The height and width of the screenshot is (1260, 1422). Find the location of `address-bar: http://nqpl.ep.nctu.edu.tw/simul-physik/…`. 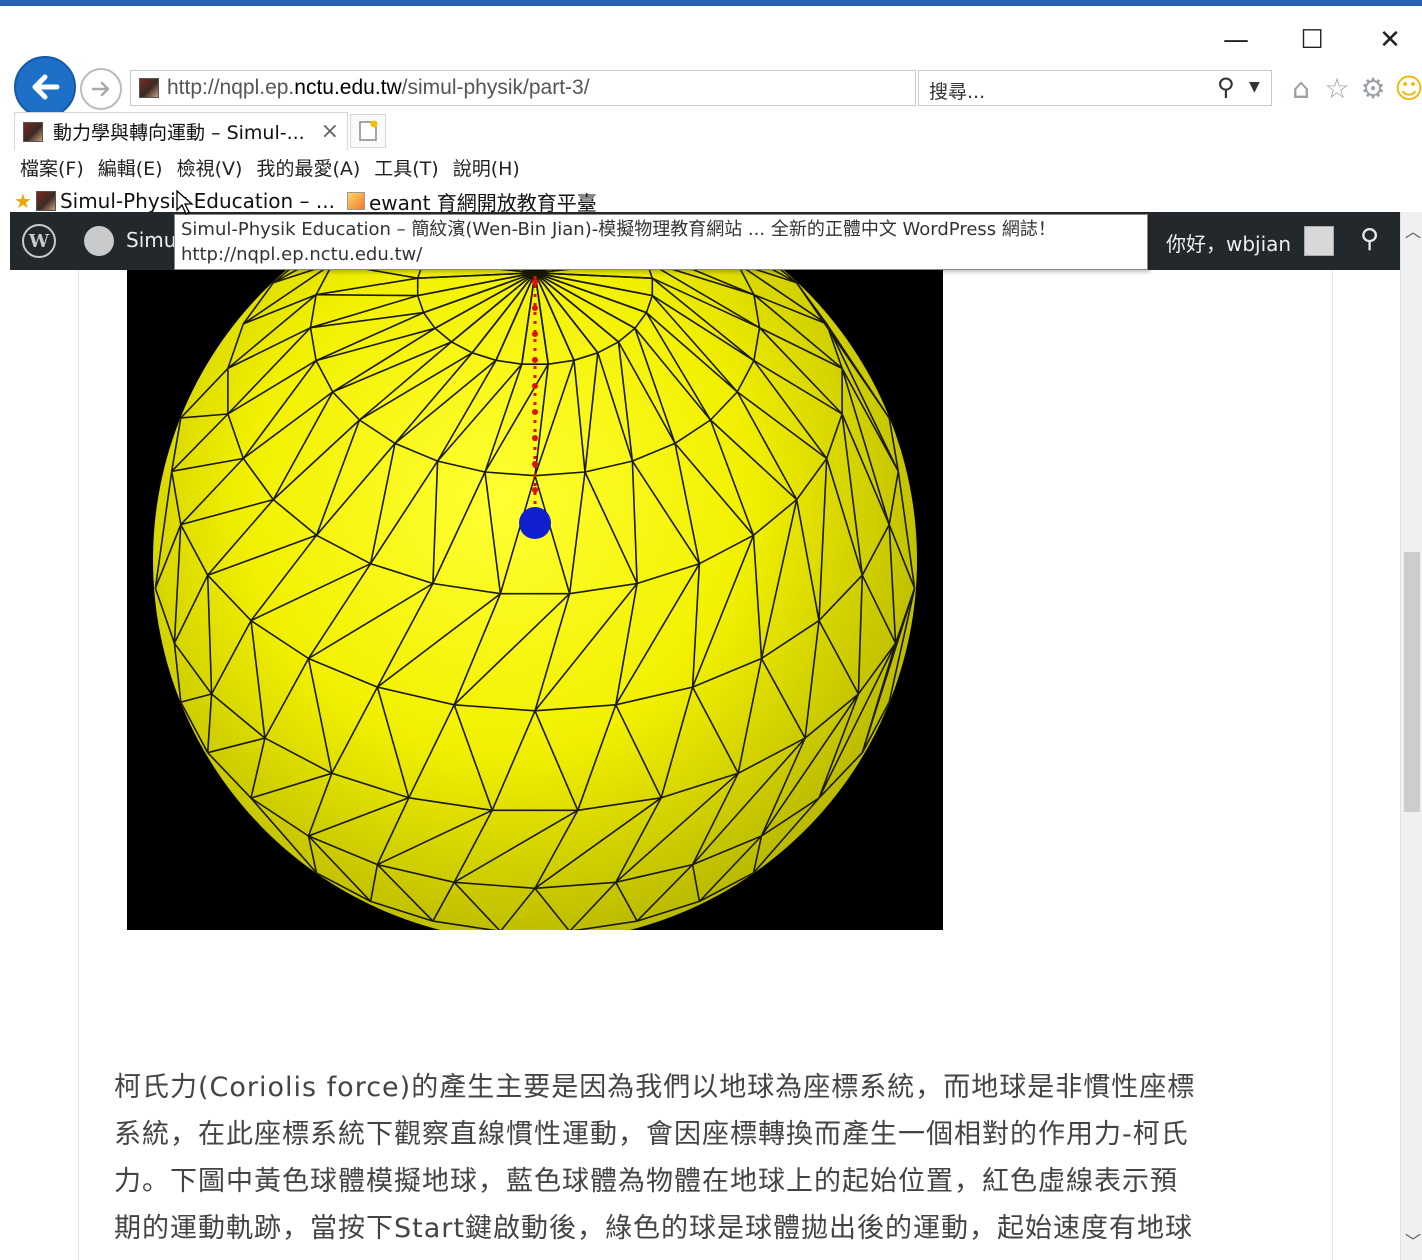

address-bar: http://nqpl.ep.nctu.edu.tw/simul-physik/… is located at coordinates (581, 88).